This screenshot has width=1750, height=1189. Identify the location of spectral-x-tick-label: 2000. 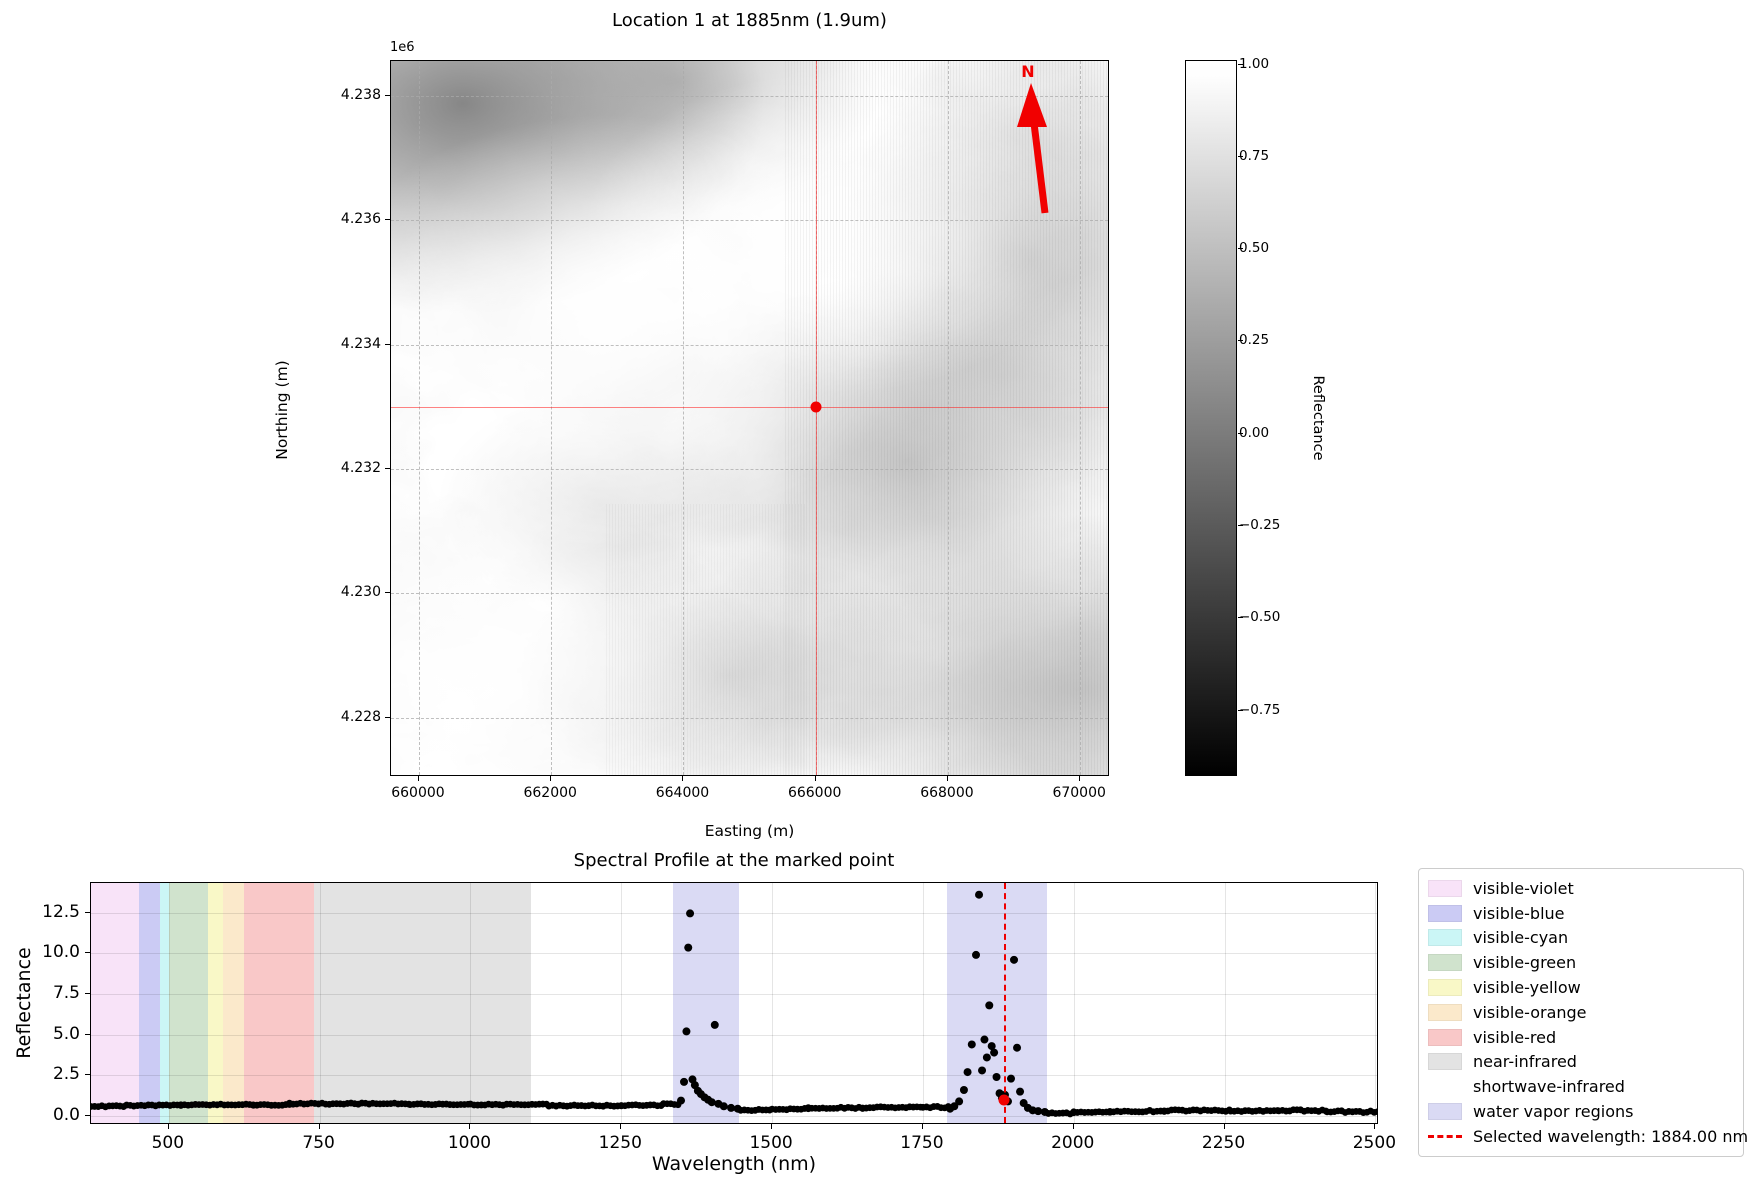
(1073, 1143).